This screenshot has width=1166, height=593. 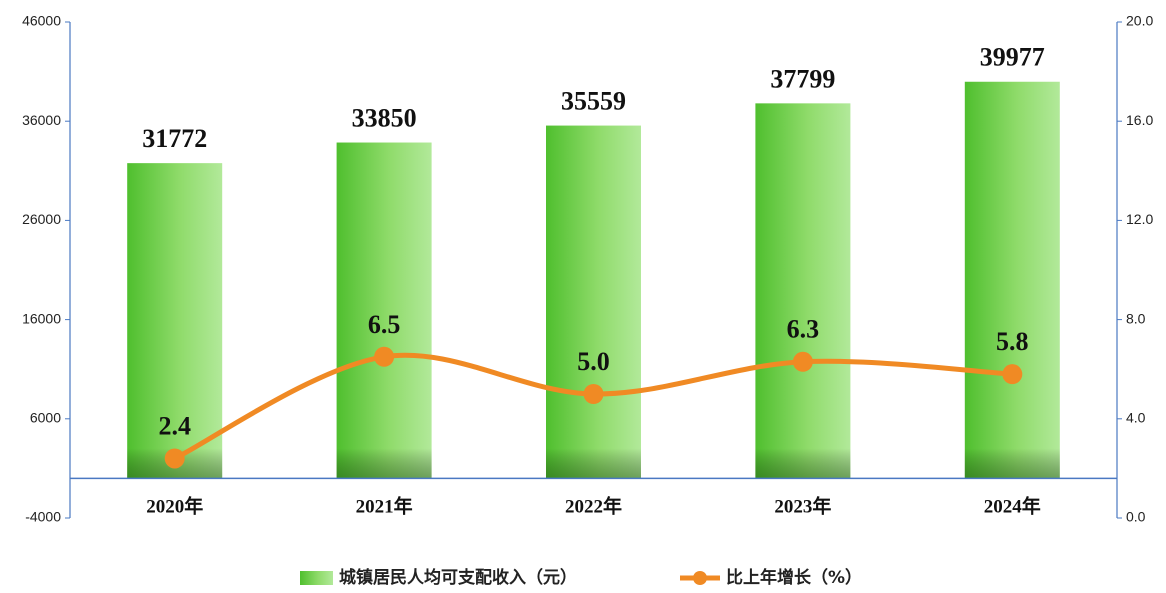 I want to click on bar-value-label: 31772, so click(x=174, y=138).